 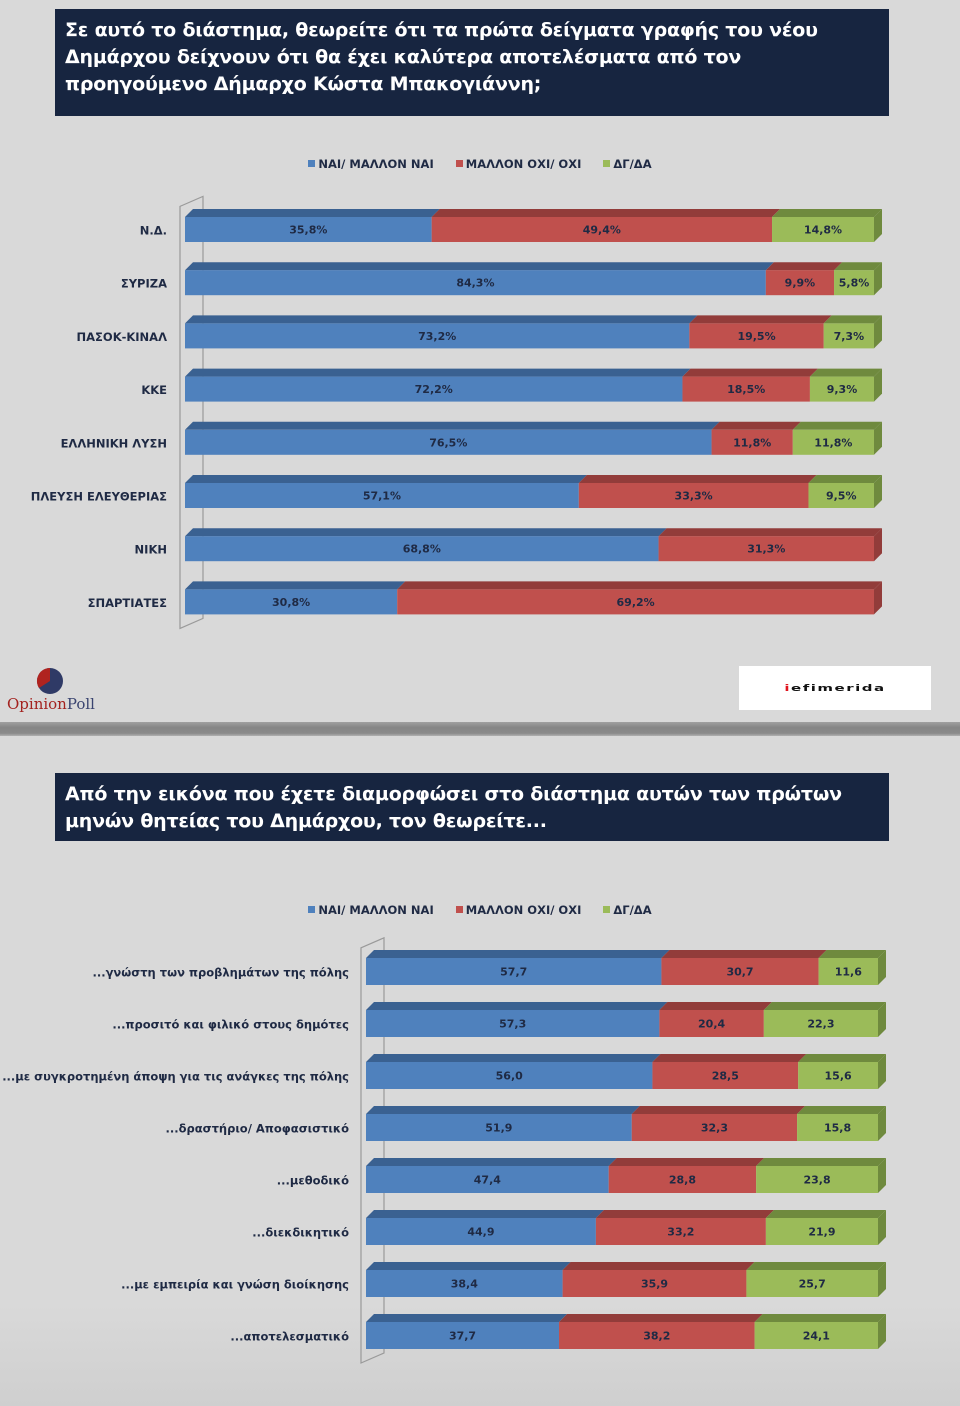 What do you see at coordinates (838, 688) in the screenshot?
I see `iefimerida-text: efimerida` at bounding box center [838, 688].